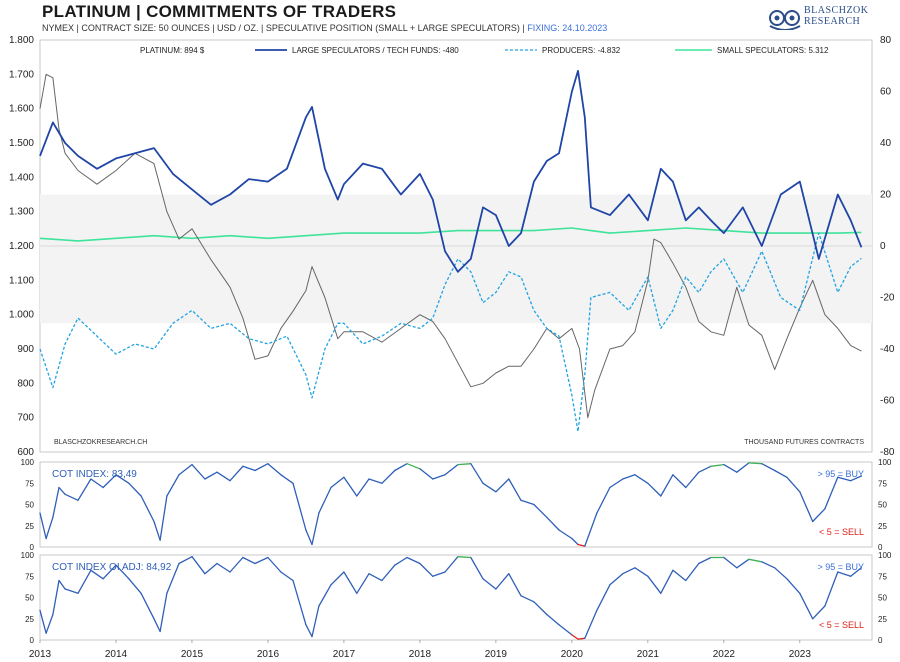  What do you see at coordinates (886, 143) in the screenshot?
I see `right-tick-label: 40` at bounding box center [886, 143].